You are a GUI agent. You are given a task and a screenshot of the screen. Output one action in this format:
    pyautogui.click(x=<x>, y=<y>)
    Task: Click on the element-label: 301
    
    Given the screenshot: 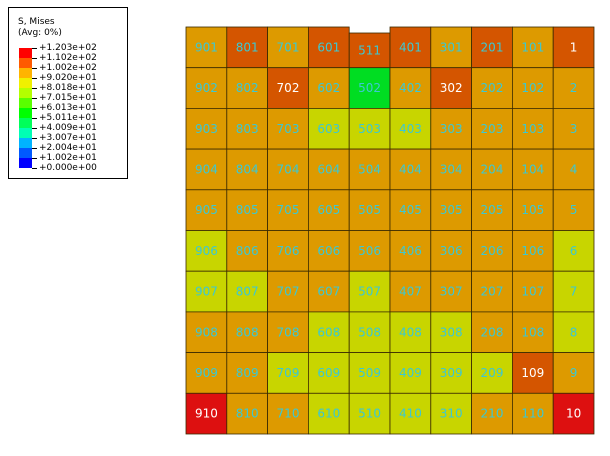 What is the action you would take?
    pyautogui.click(x=451, y=47)
    